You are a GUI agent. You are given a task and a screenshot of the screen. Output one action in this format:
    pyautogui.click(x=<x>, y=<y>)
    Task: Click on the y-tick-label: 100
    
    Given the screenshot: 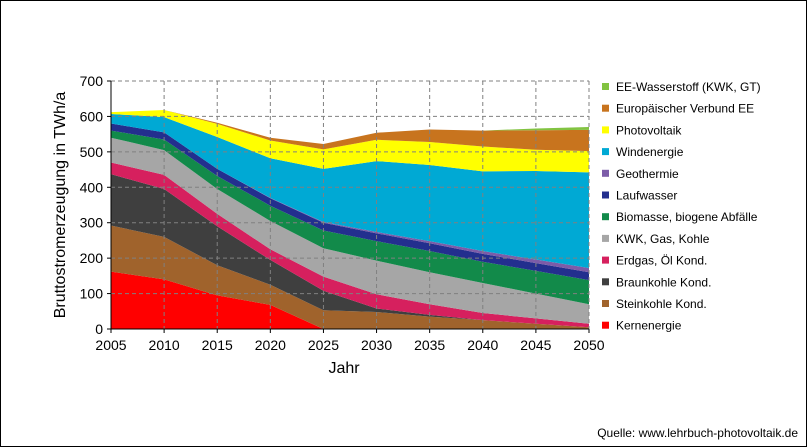 What is the action you would take?
    pyautogui.click(x=92, y=294)
    